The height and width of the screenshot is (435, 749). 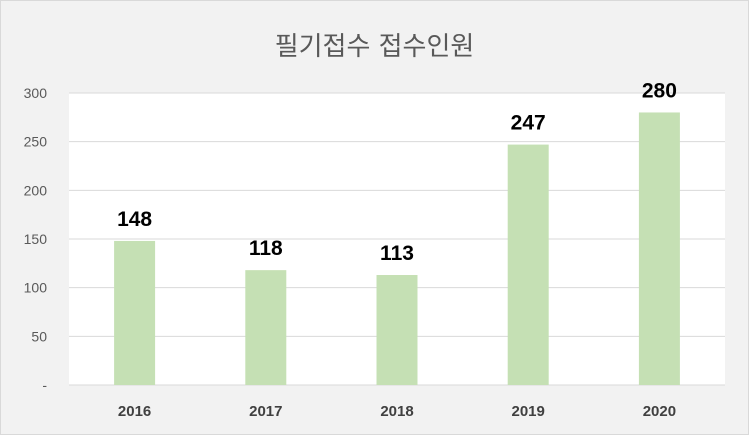 I want to click on y-tick-label: 150, so click(x=36, y=239).